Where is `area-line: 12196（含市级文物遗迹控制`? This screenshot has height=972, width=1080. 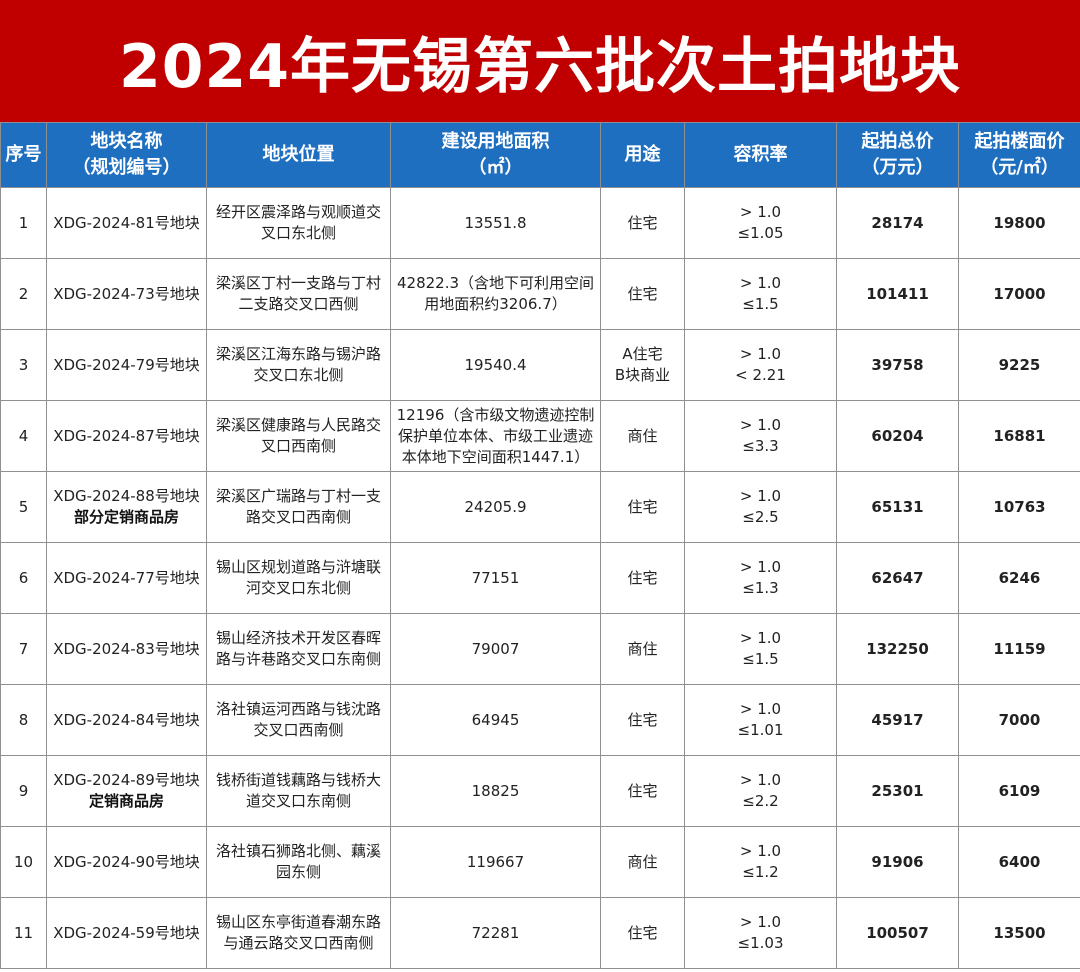
area-line: 12196（含市级文物遗迹控制 is located at coordinates (495, 414).